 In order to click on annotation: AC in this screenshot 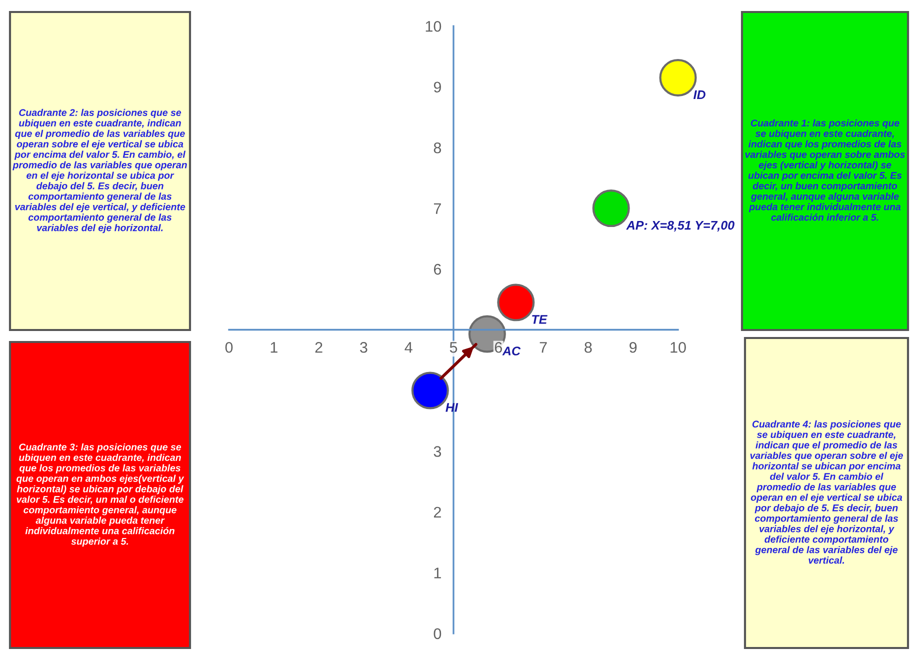, I will do `click(511, 351)`.